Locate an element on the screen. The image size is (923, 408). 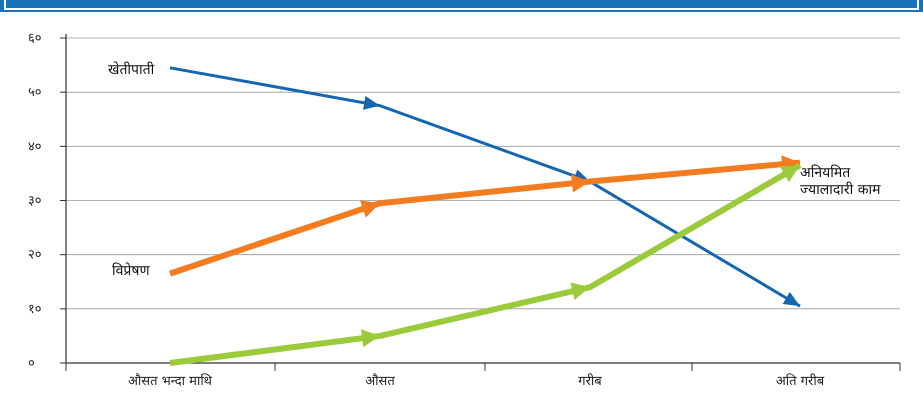
x-axis-ticks: औसत भन्दा माथि औसत गरीब अति गरीब is located at coordinates (483, 376).